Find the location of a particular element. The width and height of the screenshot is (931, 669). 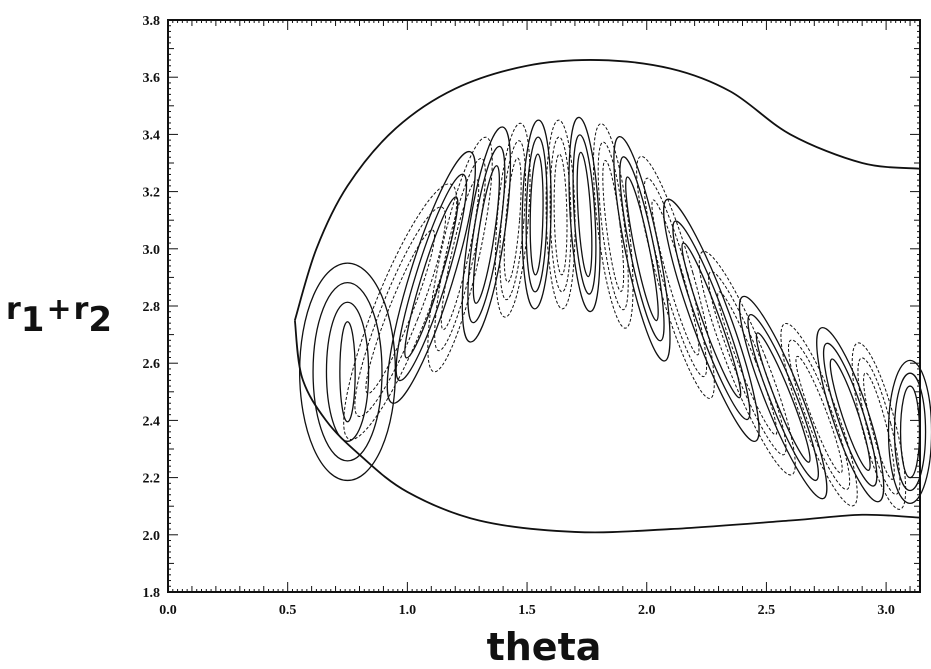

x-tick-label: 0.5 is located at coordinates (288, 610).